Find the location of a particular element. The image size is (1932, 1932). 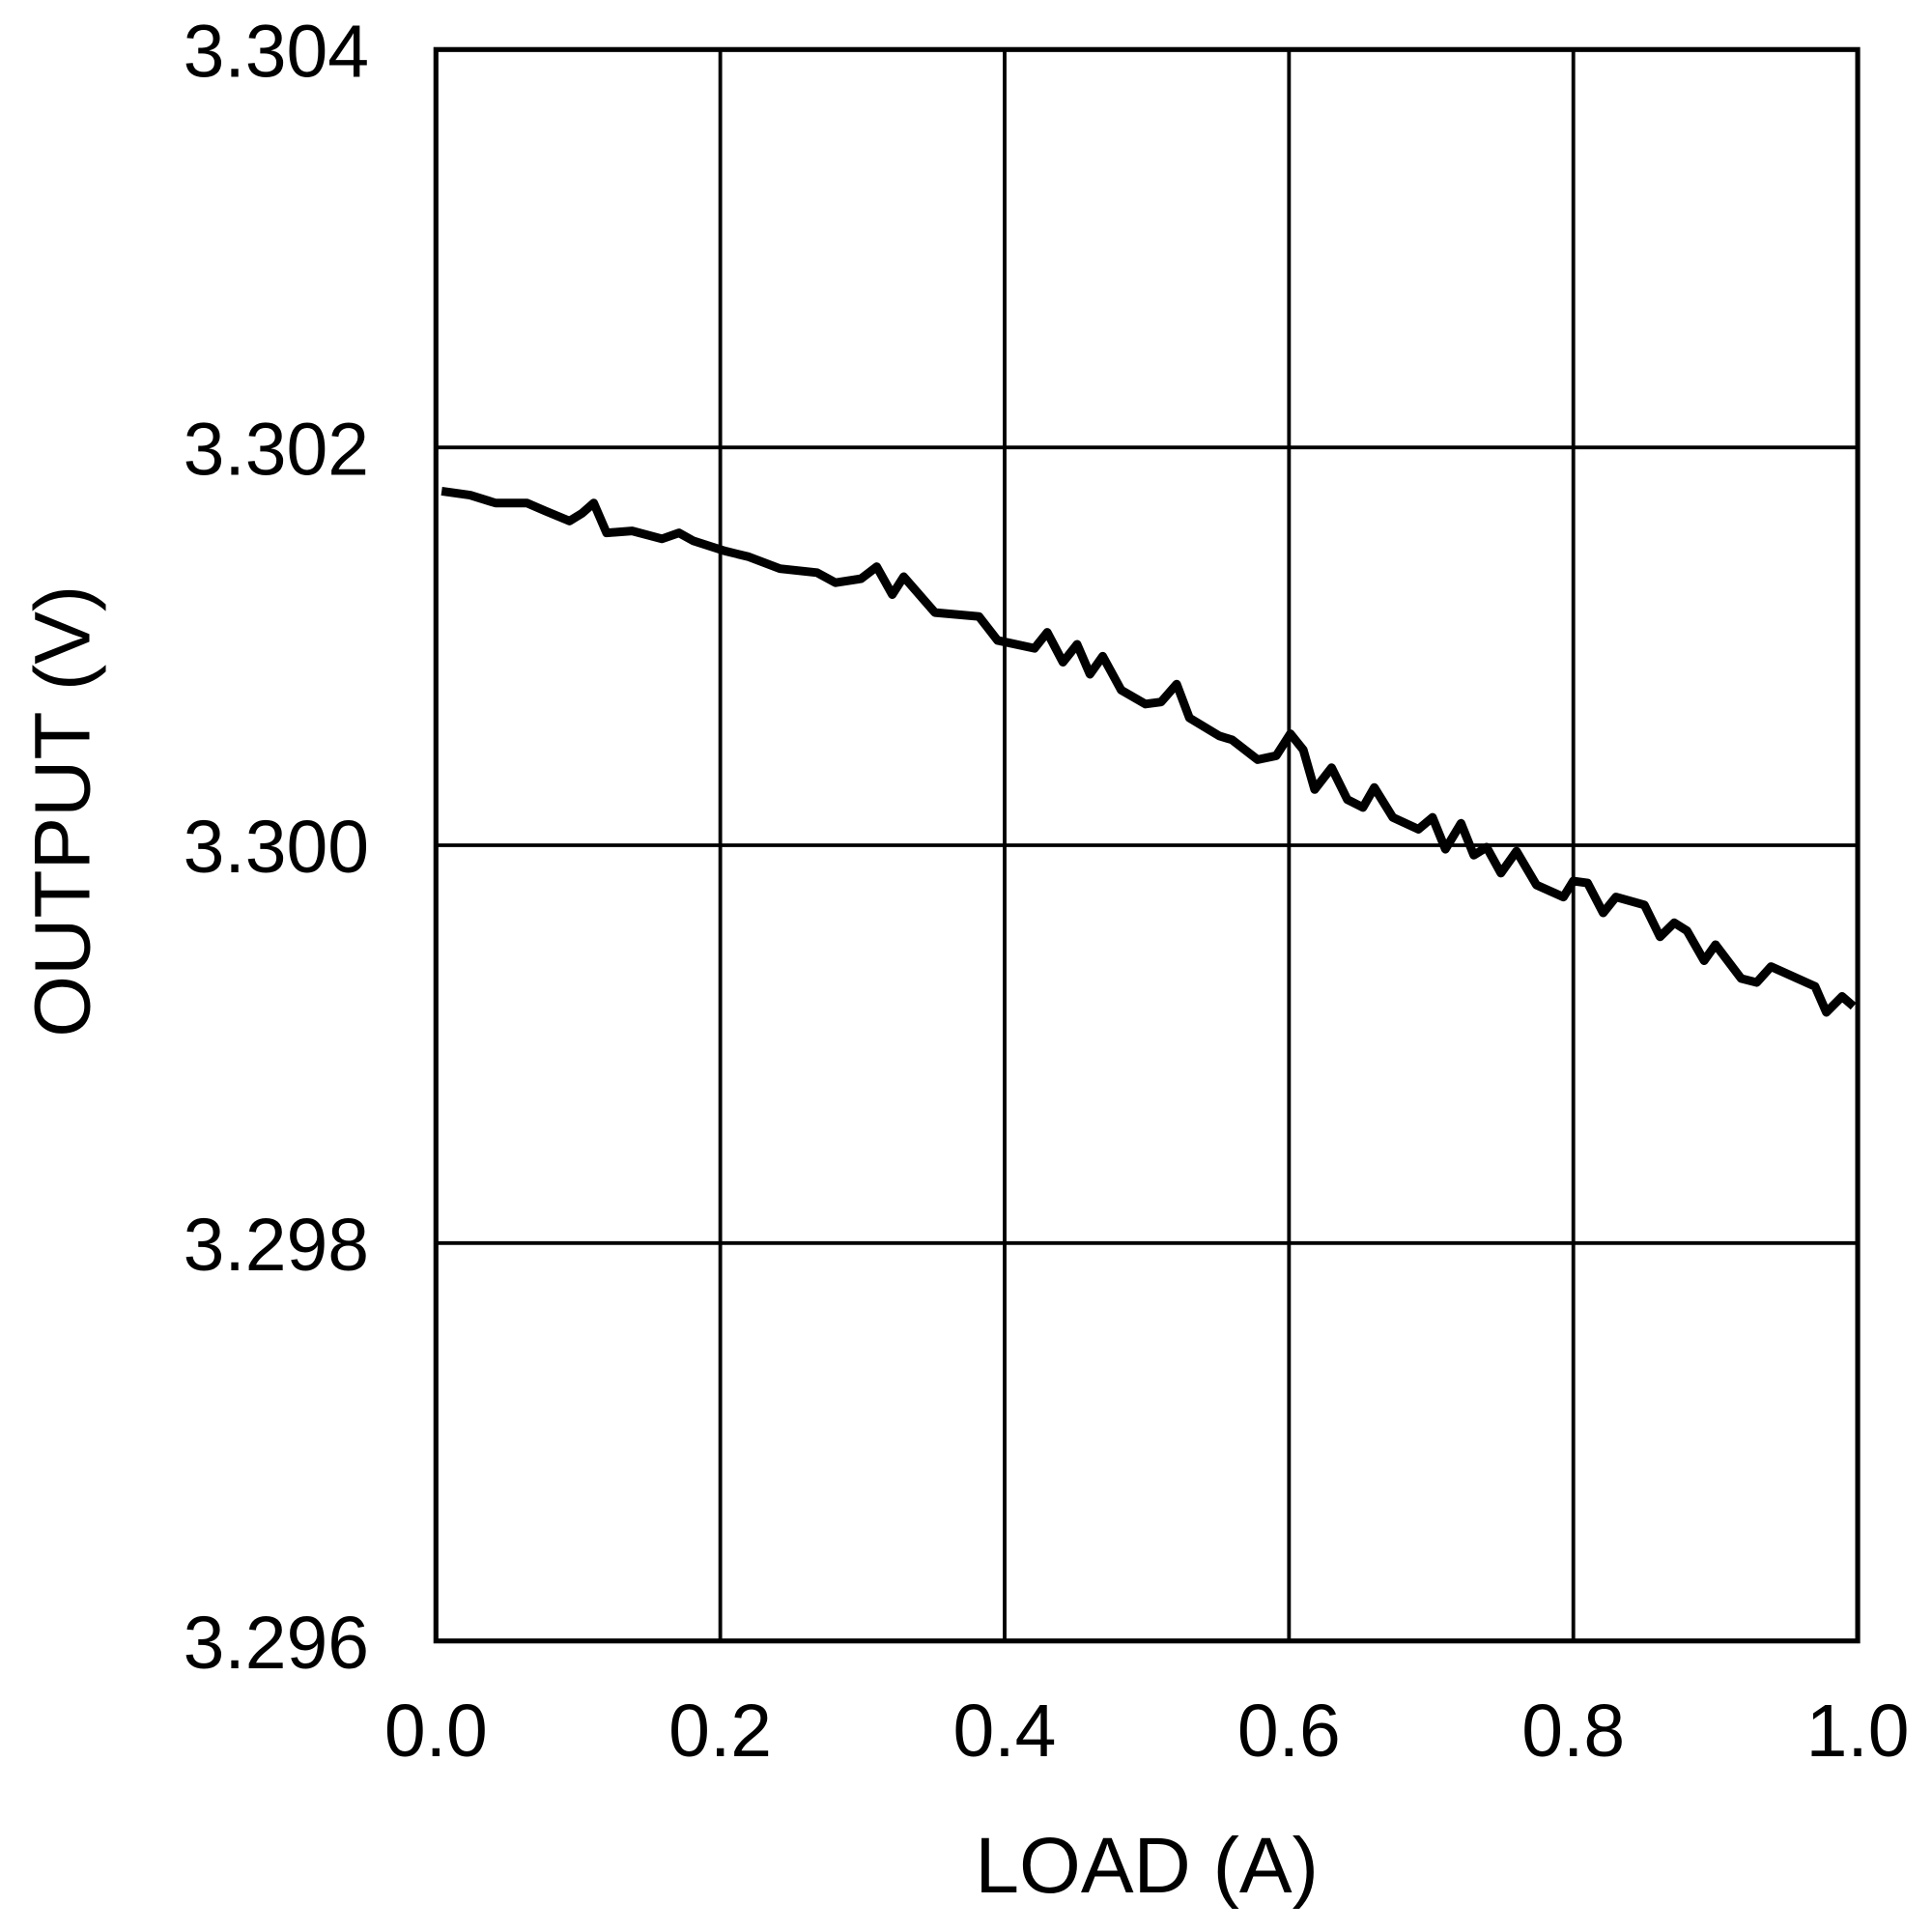

x-tick-label: 0.2 is located at coordinates (720, 1731).